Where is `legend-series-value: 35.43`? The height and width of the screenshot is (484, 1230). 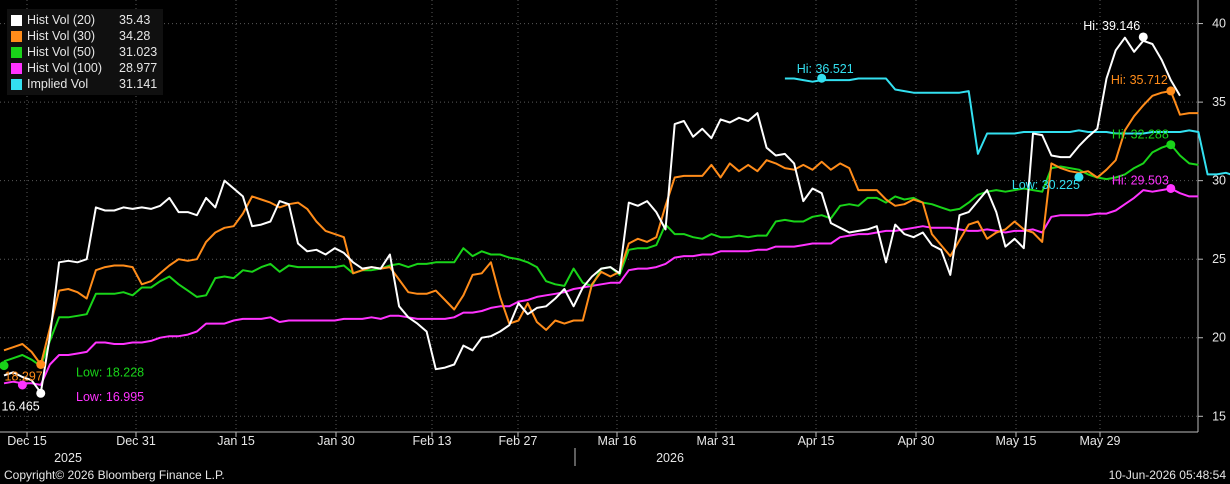
legend-series-value: 35.43 is located at coordinates (135, 20).